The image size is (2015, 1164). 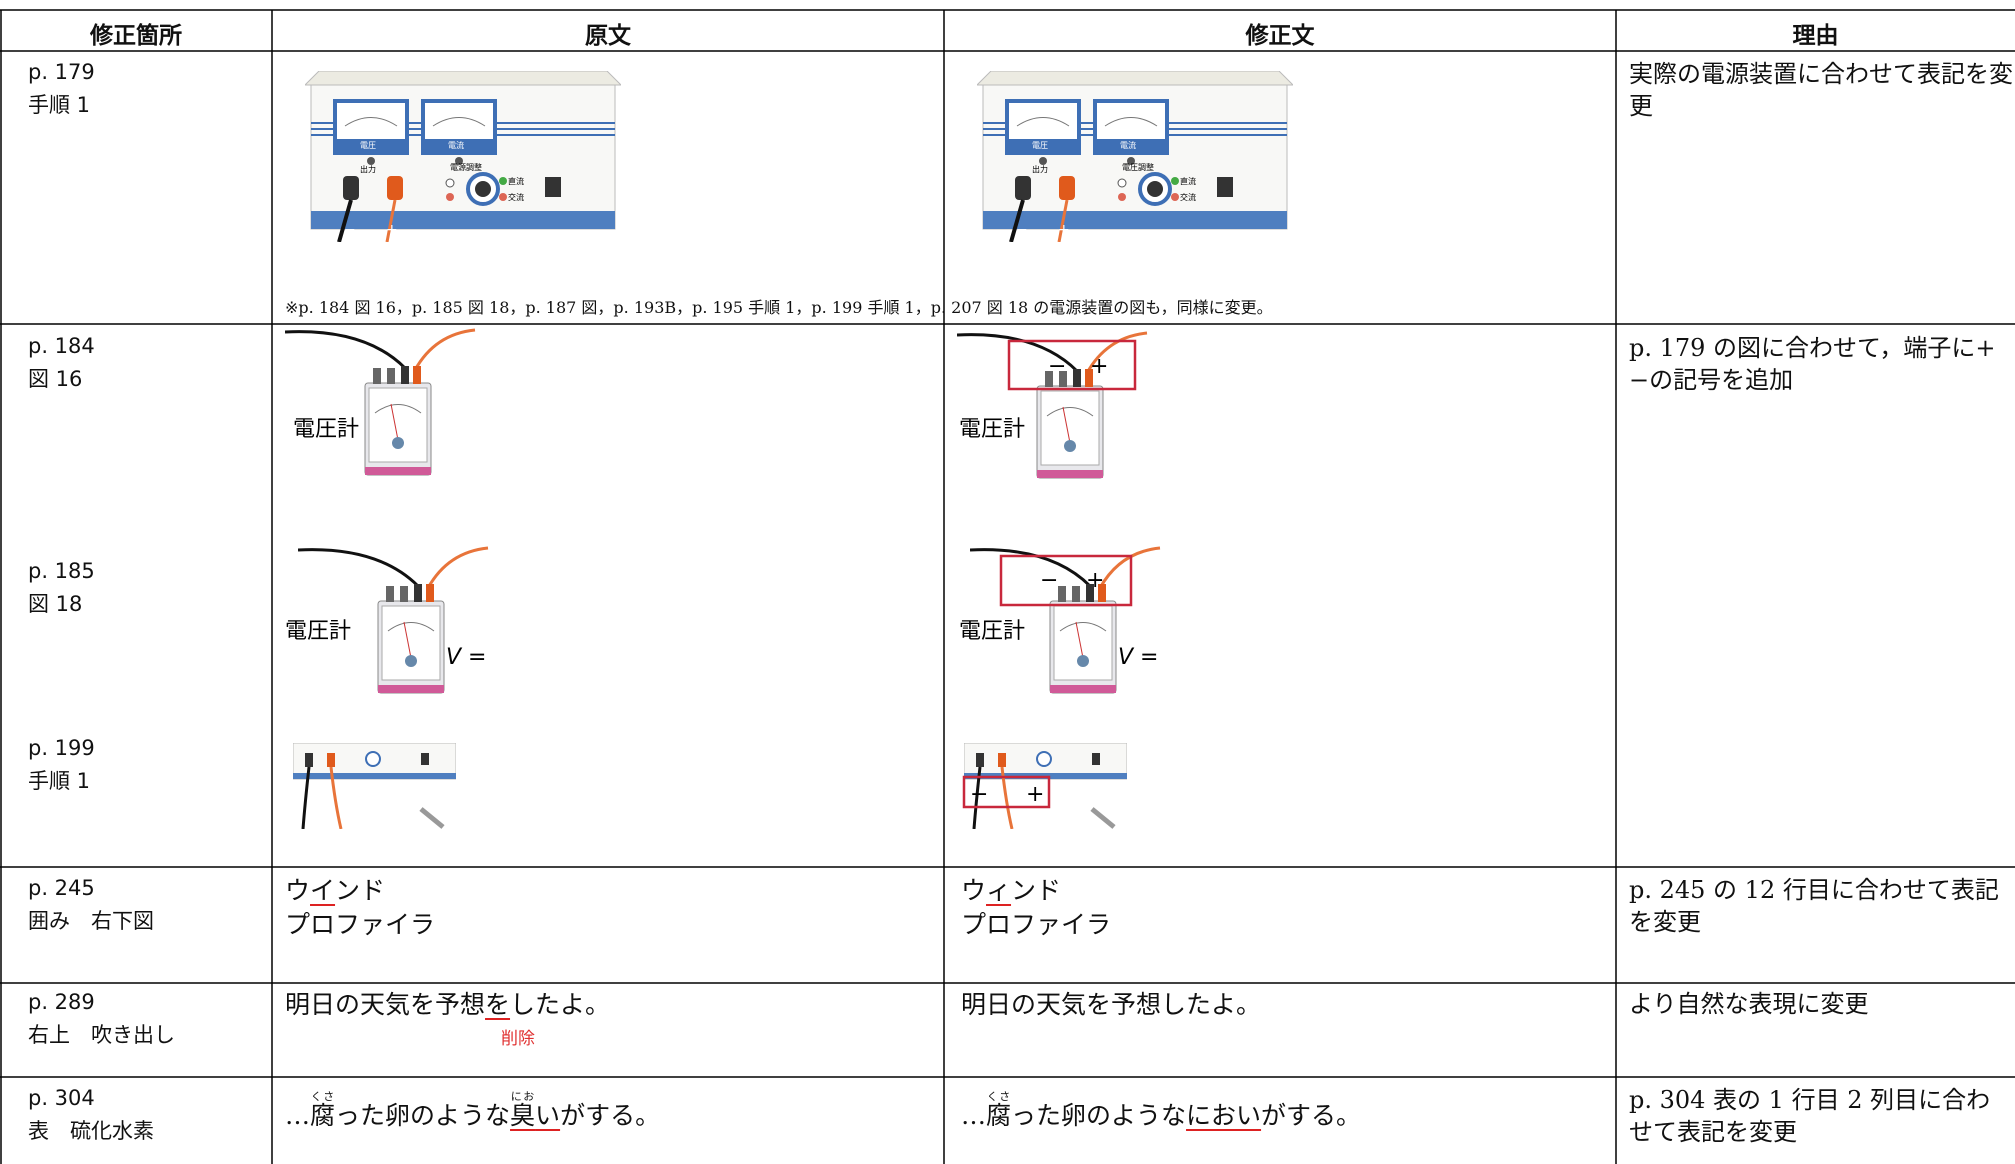 I want to click on psu-labels-revised: 電圧 電流 出力 電圧調整 直流 交流 − +, so click(x=1106, y=189).